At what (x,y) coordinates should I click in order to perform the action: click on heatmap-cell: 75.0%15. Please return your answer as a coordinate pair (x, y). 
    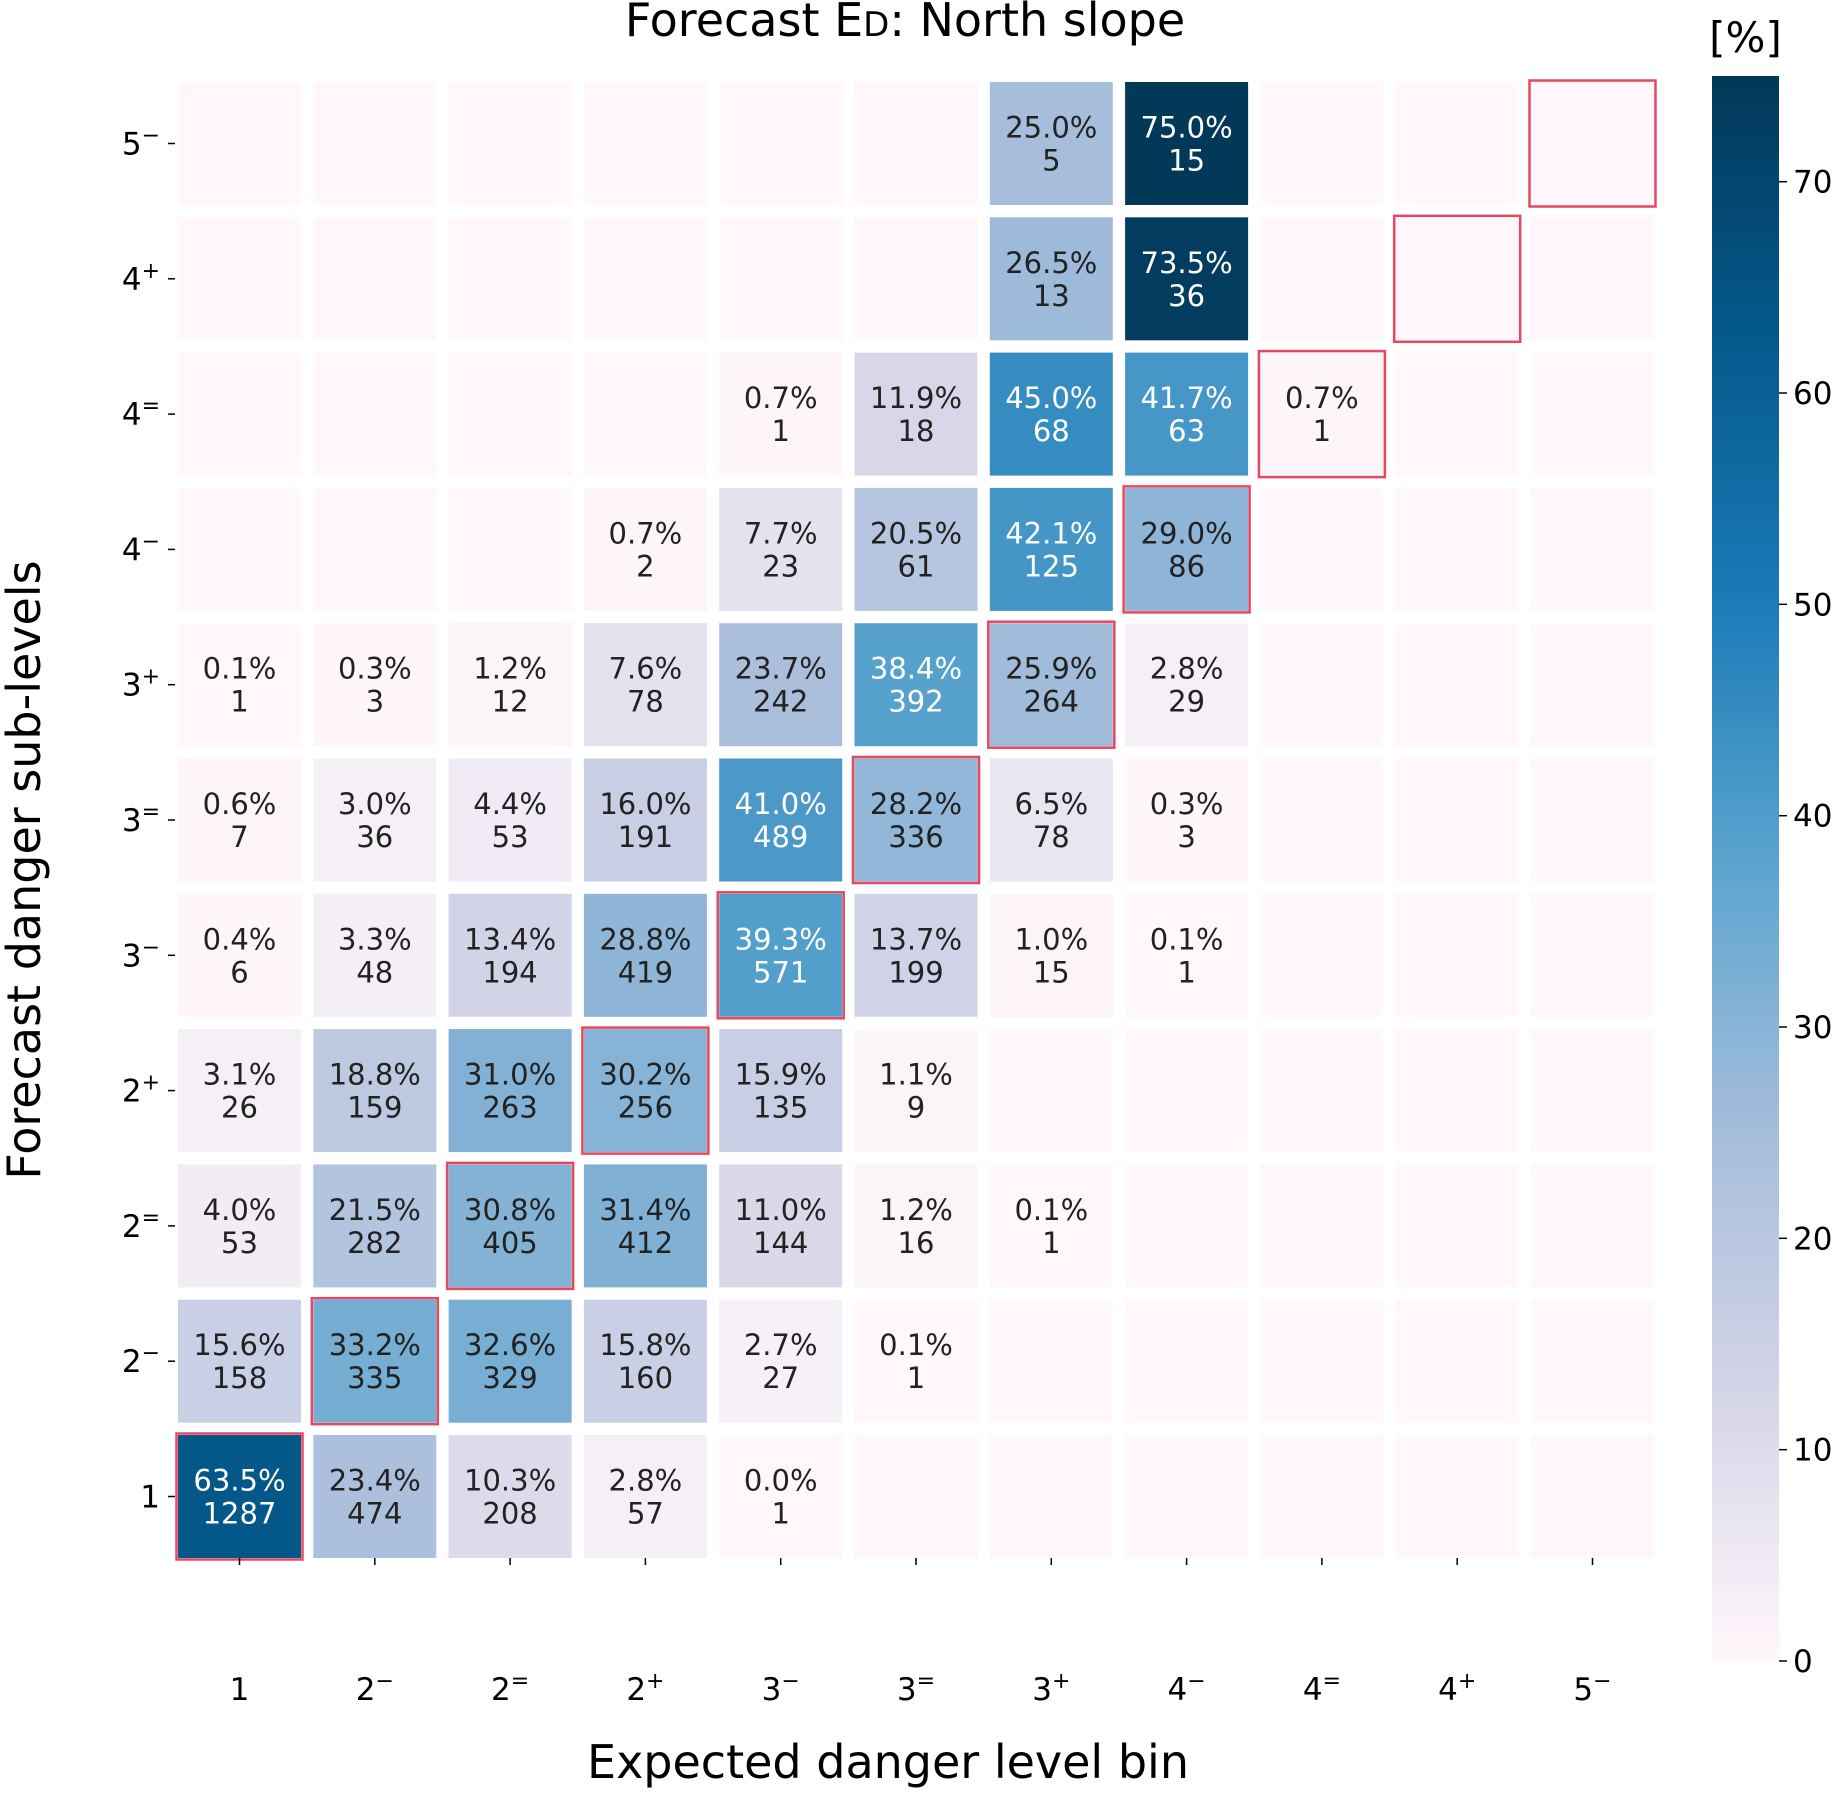
    Looking at the image, I should click on (1187, 143).